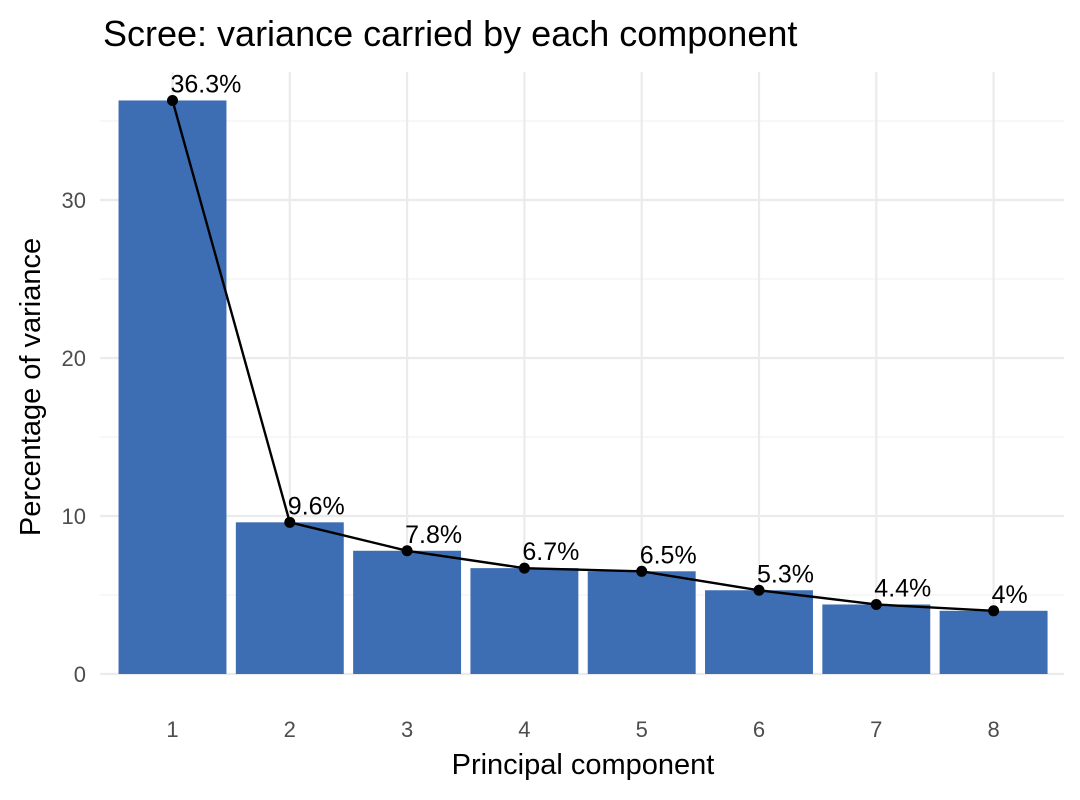 Image resolution: width=1080 pixels, height=800 pixels. What do you see at coordinates (876, 729) in the screenshot?
I see `x-tick-label: 7` at bounding box center [876, 729].